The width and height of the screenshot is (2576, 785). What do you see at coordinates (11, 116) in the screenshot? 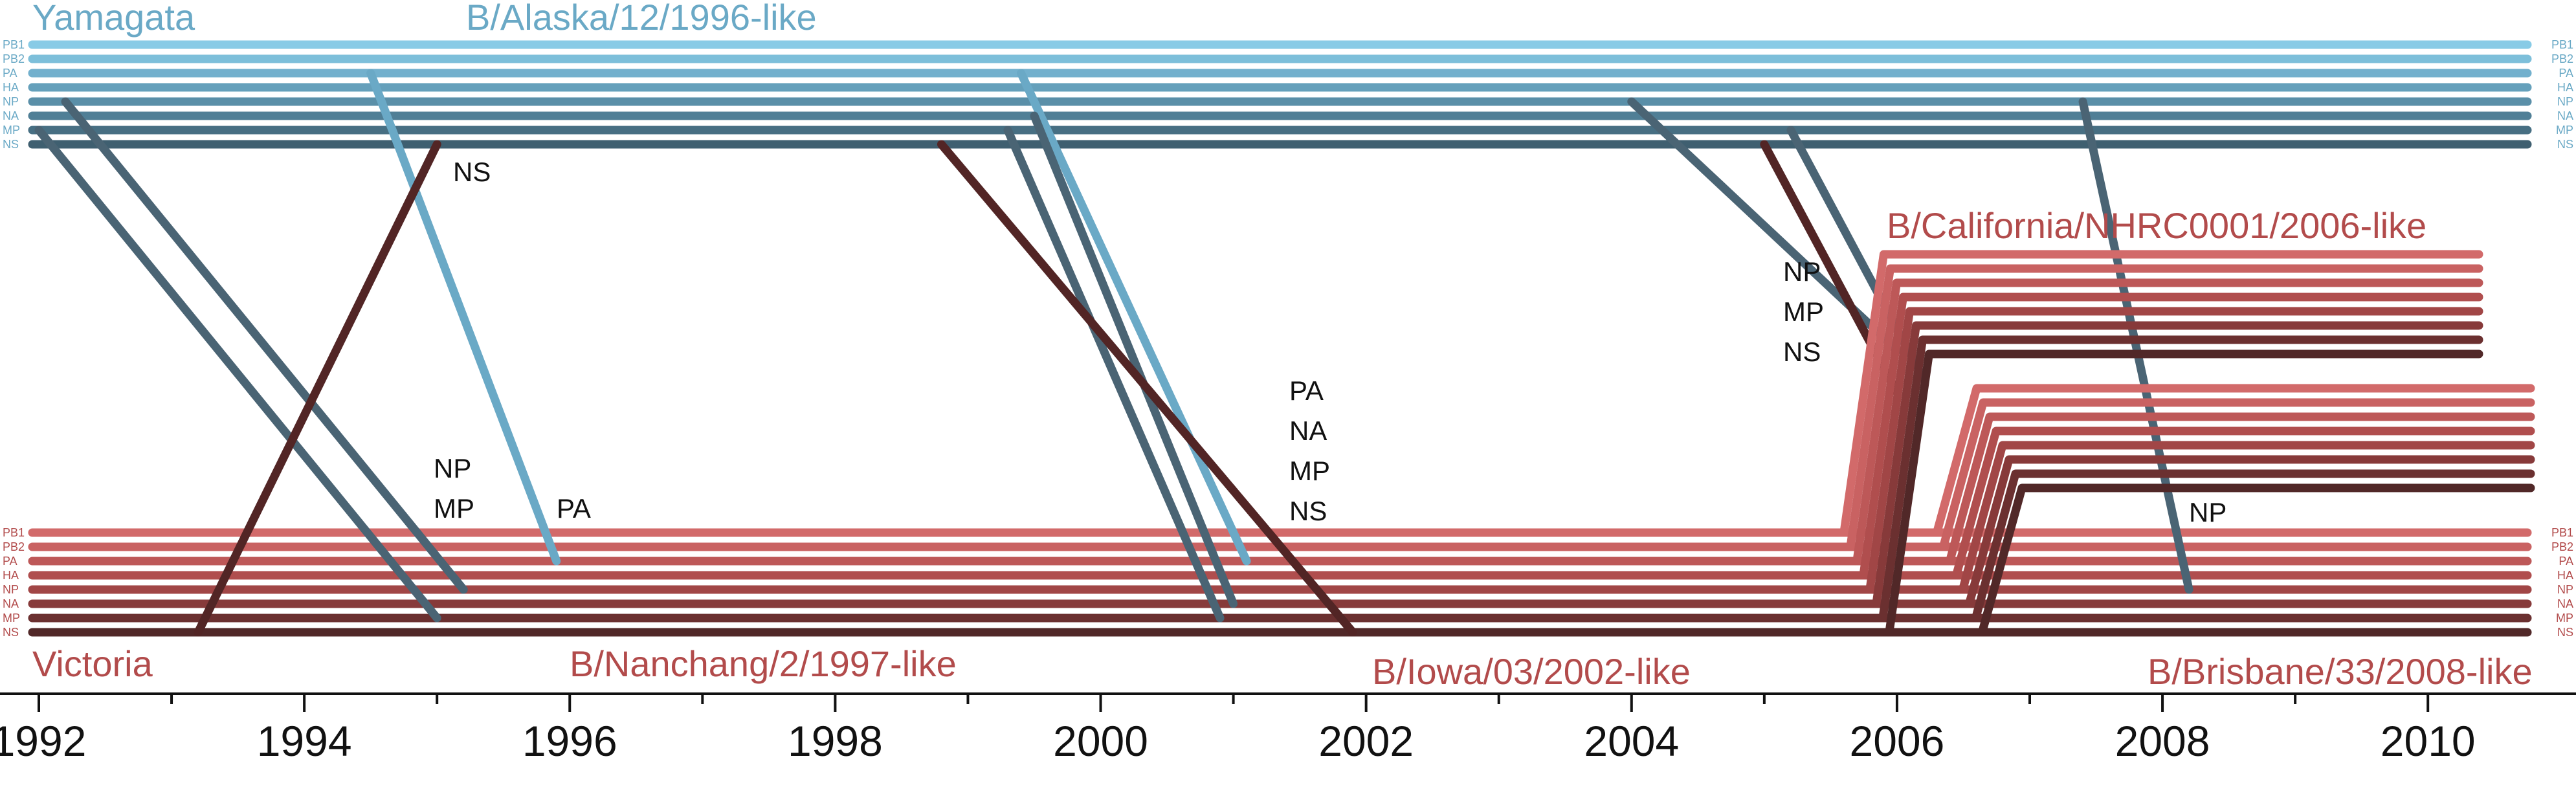
I see `segment-label-yamagata-left: NA` at bounding box center [11, 116].